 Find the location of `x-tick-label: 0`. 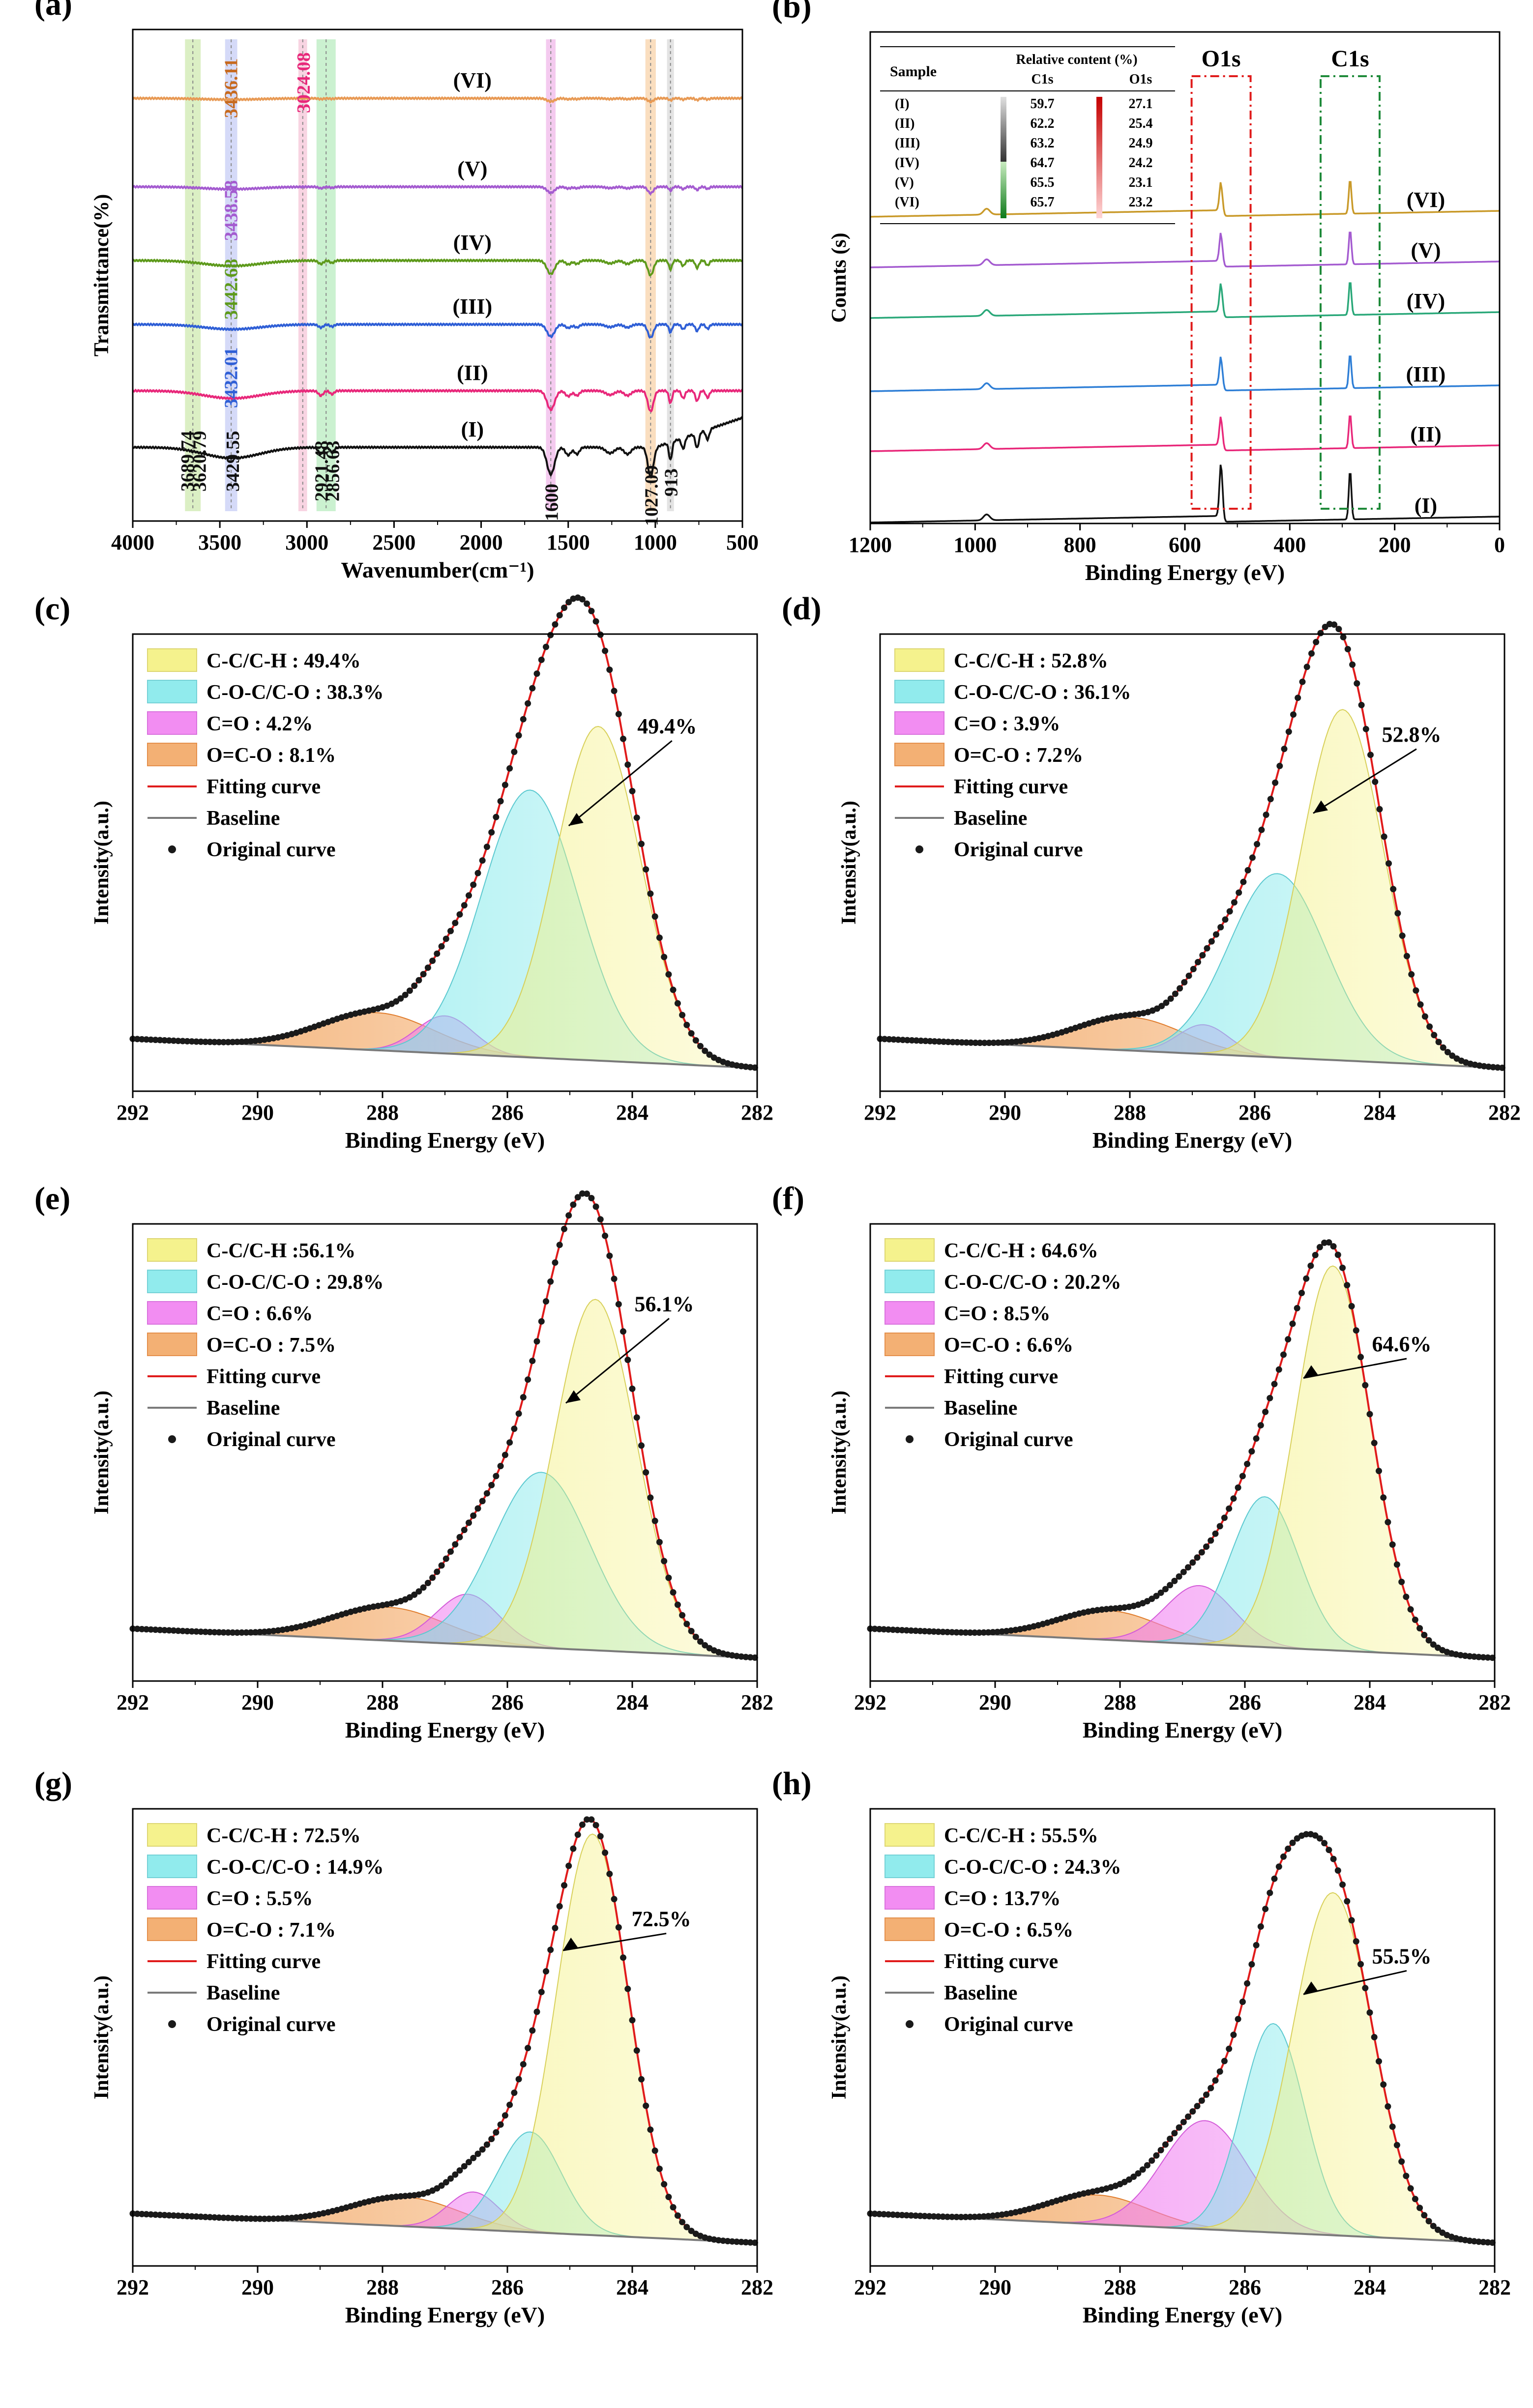

x-tick-label: 0 is located at coordinates (1500, 545).